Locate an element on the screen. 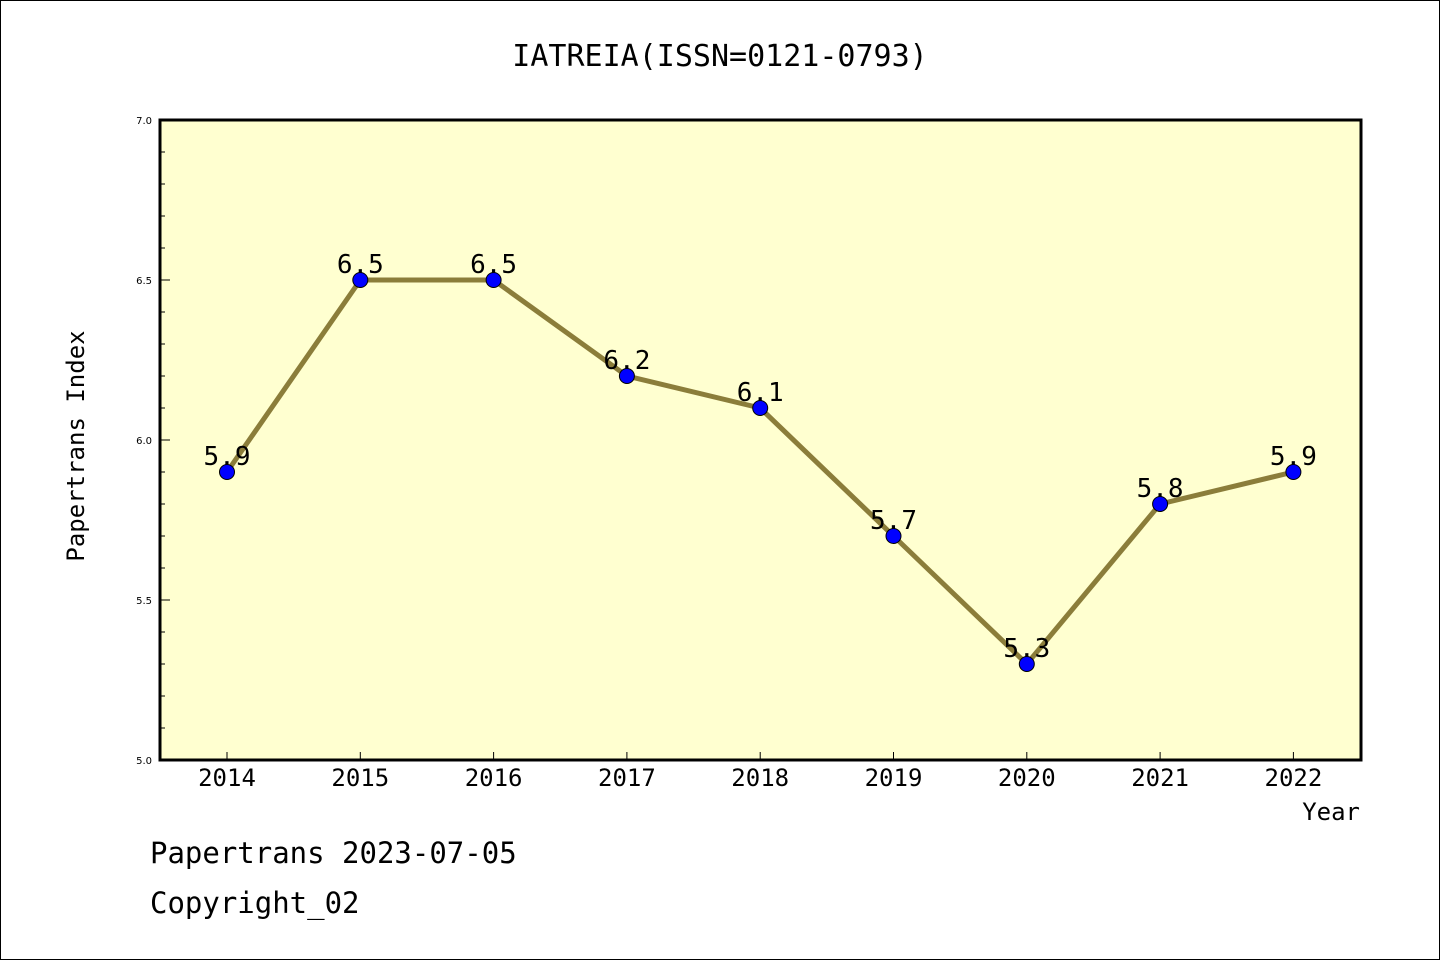 This screenshot has width=1440, height=960. y-axis-label: Papertrans Index is located at coordinates (76, 445).